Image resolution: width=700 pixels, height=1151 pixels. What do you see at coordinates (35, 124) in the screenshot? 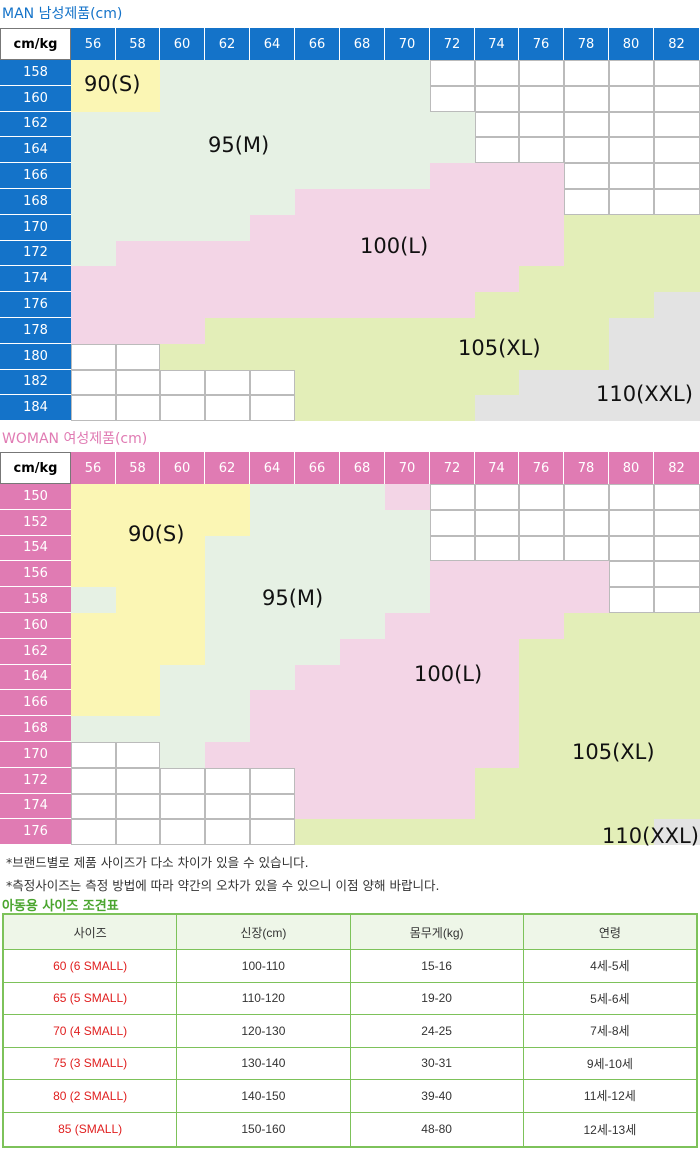
I see `men-height-header: 162` at bounding box center [35, 124].